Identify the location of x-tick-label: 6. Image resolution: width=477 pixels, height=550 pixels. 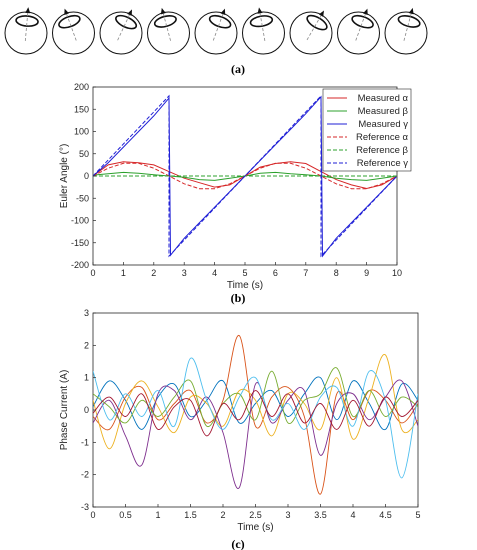
(275, 273).